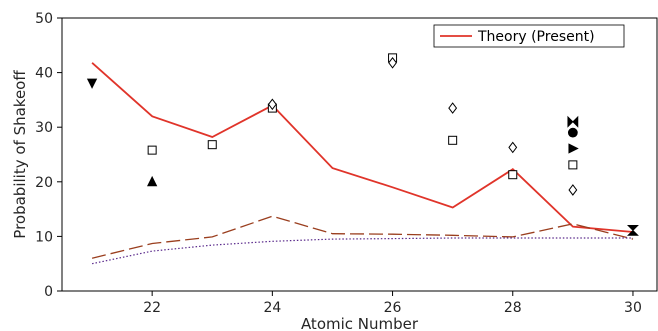 The width and height of the screenshot is (658, 331). I want to click on x-tick-label: 24, so click(272, 308).